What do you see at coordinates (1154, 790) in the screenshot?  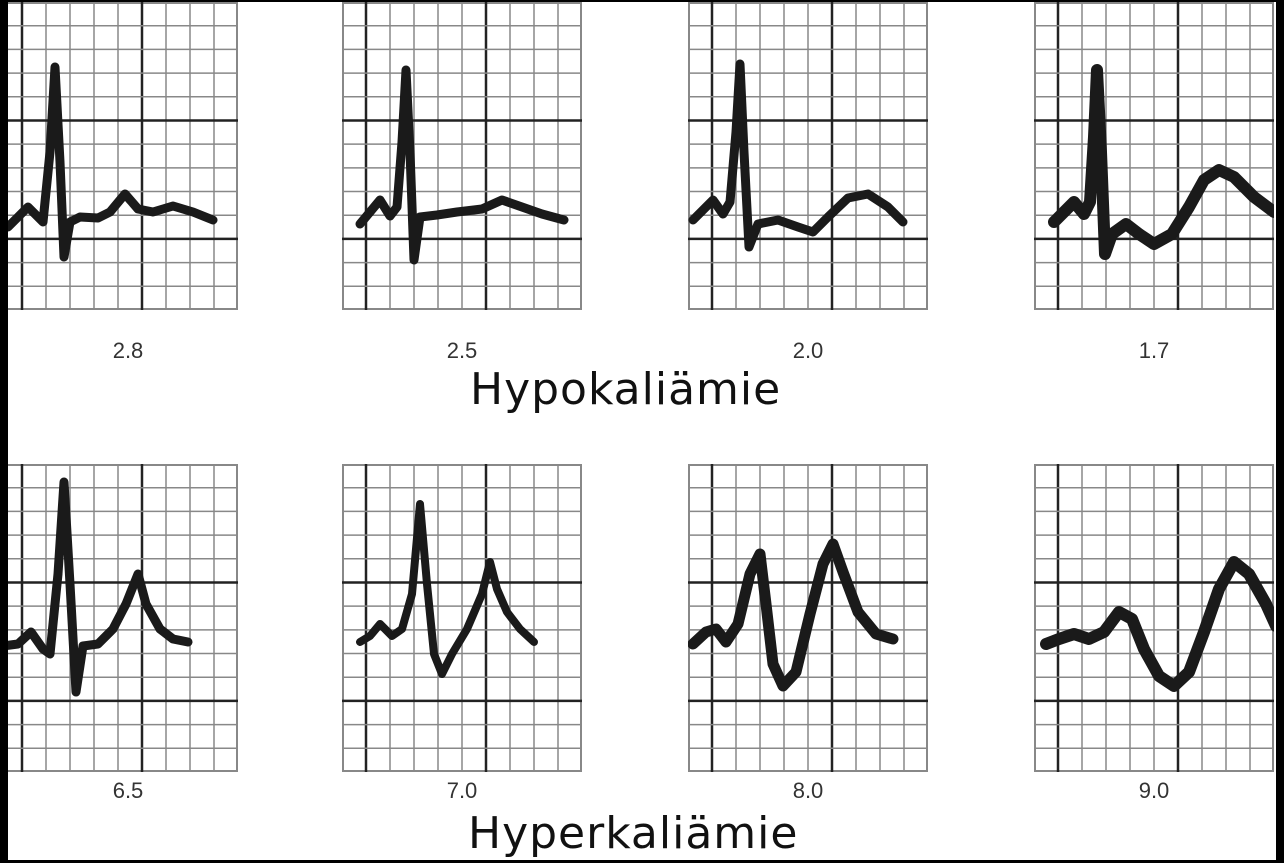 I see `potassium-value-label: 9.0` at bounding box center [1154, 790].